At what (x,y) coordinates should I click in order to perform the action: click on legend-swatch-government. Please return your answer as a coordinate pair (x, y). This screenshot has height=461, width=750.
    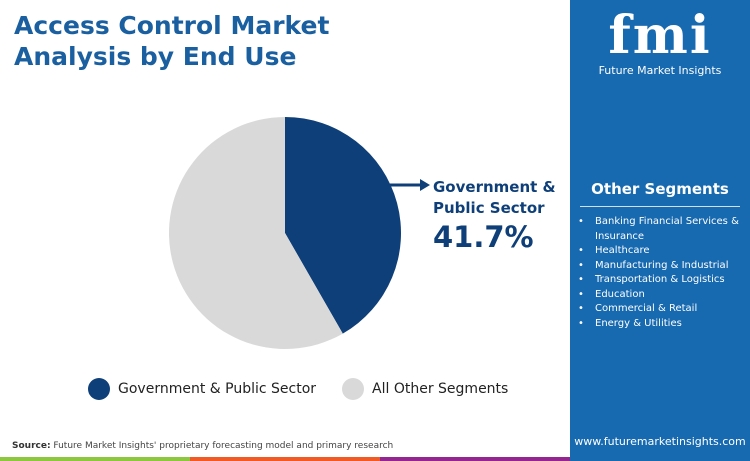
    Looking at the image, I should click on (99, 389).